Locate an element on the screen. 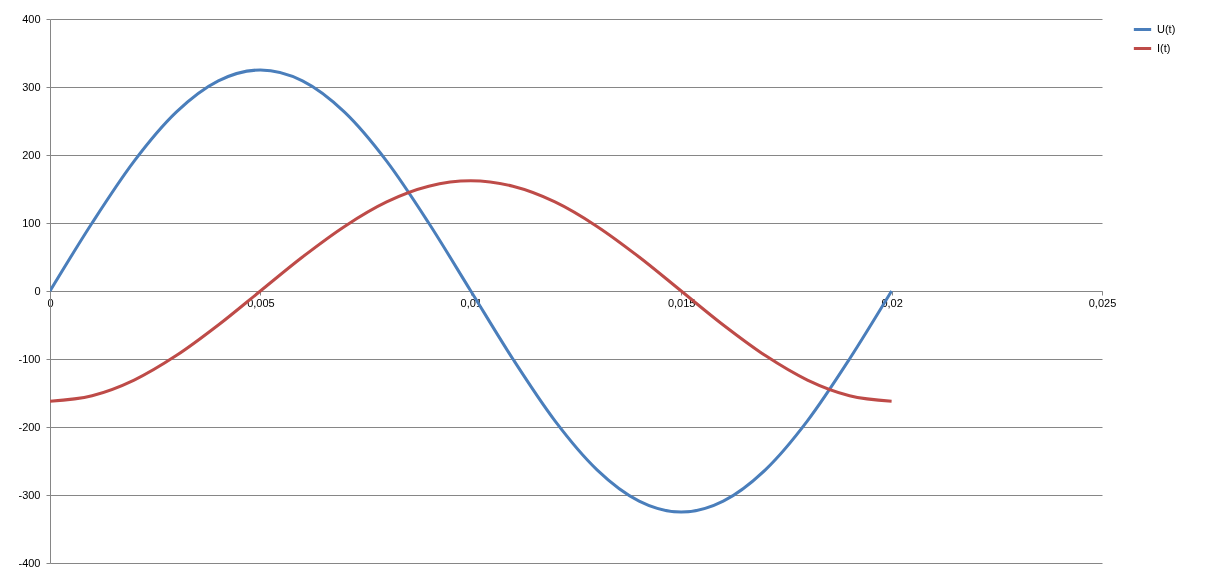 The image size is (1206, 585). y-tick-label: -400 is located at coordinates (29, 562).